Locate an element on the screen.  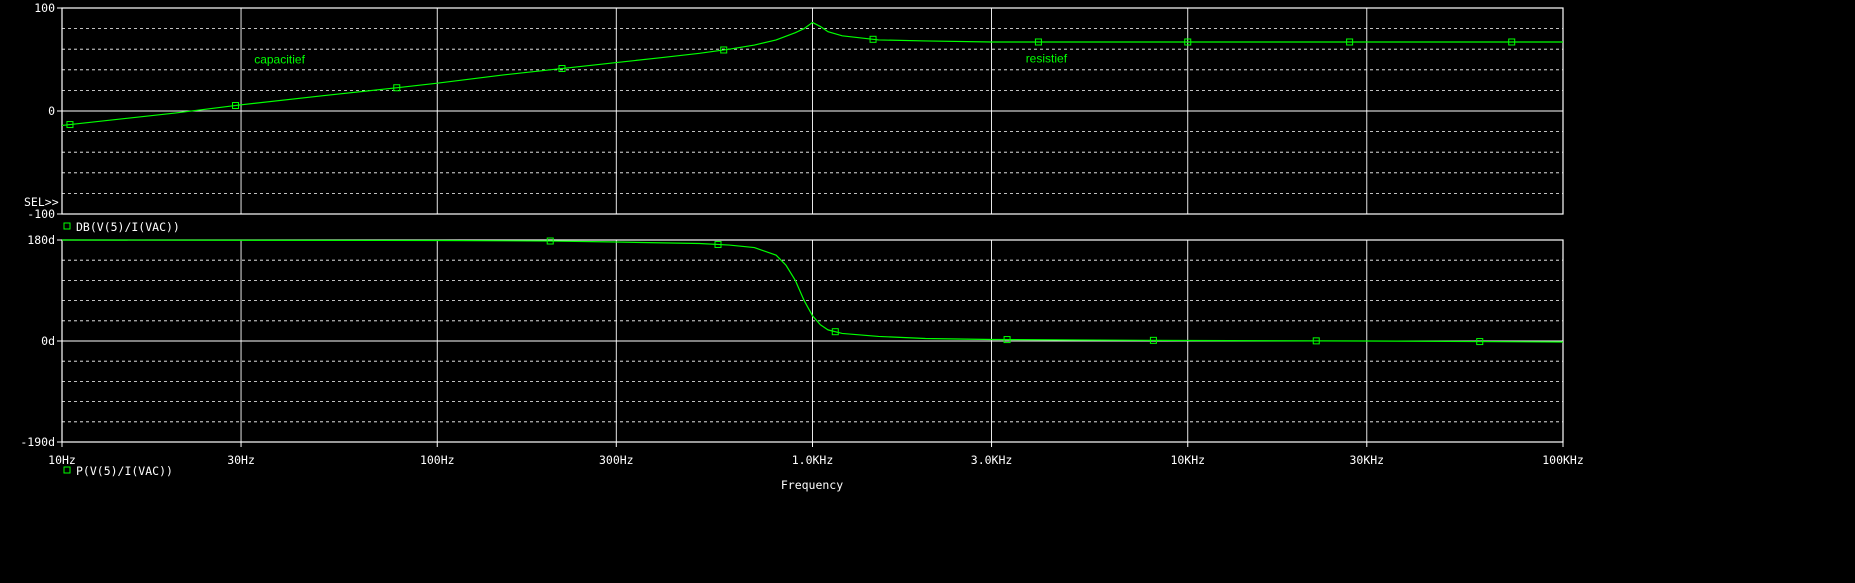
y-tick-label: 100 is located at coordinates (44, 8).